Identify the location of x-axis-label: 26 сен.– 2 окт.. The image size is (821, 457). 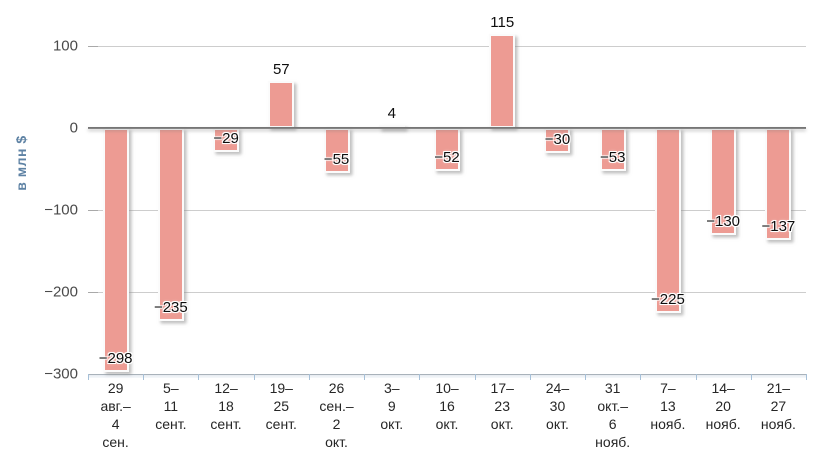
(337, 415).